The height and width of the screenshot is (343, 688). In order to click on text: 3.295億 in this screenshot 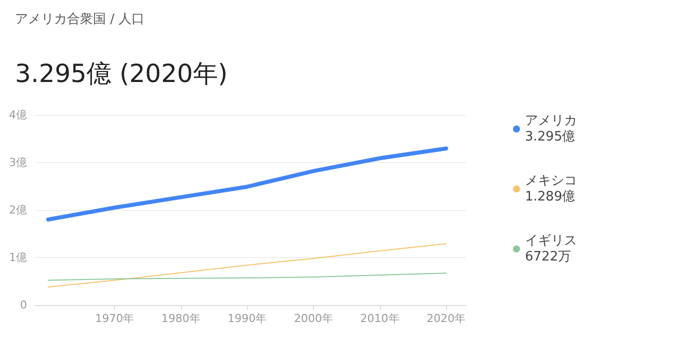, I will do `click(550, 137)`.